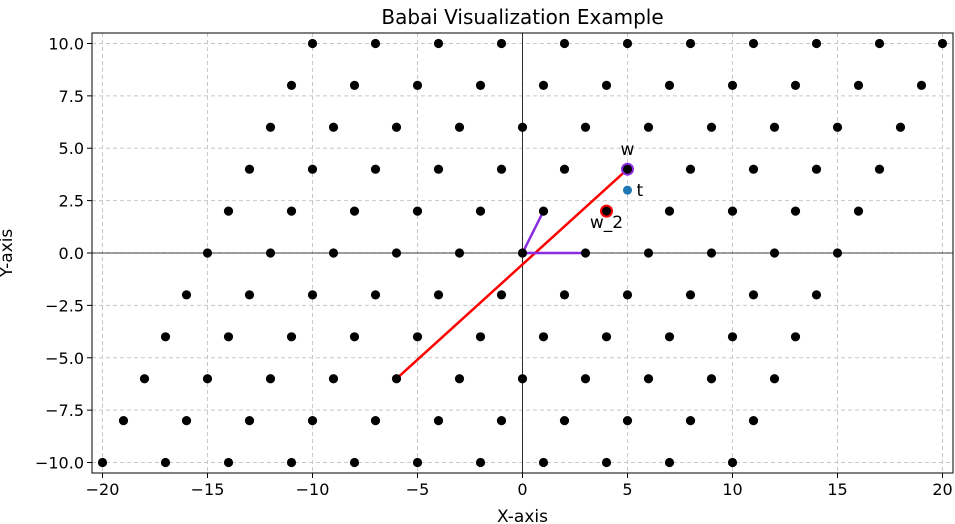 The width and height of the screenshot is (955, 524). I want to click on x-axis-label: X-axis, so click(522, 515).